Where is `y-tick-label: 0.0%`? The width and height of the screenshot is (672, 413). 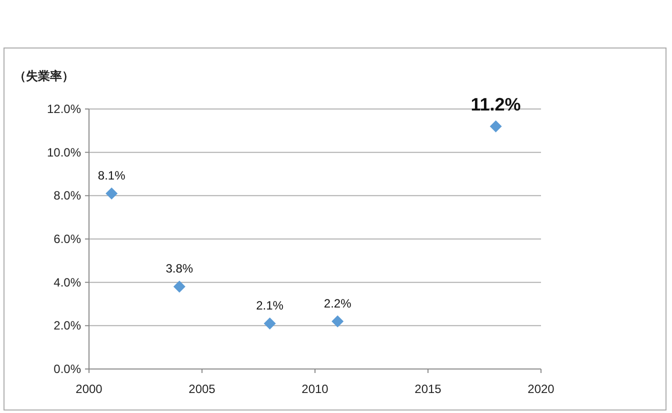 y-tick-label: 0.0% is located at coordinates (68, 369).